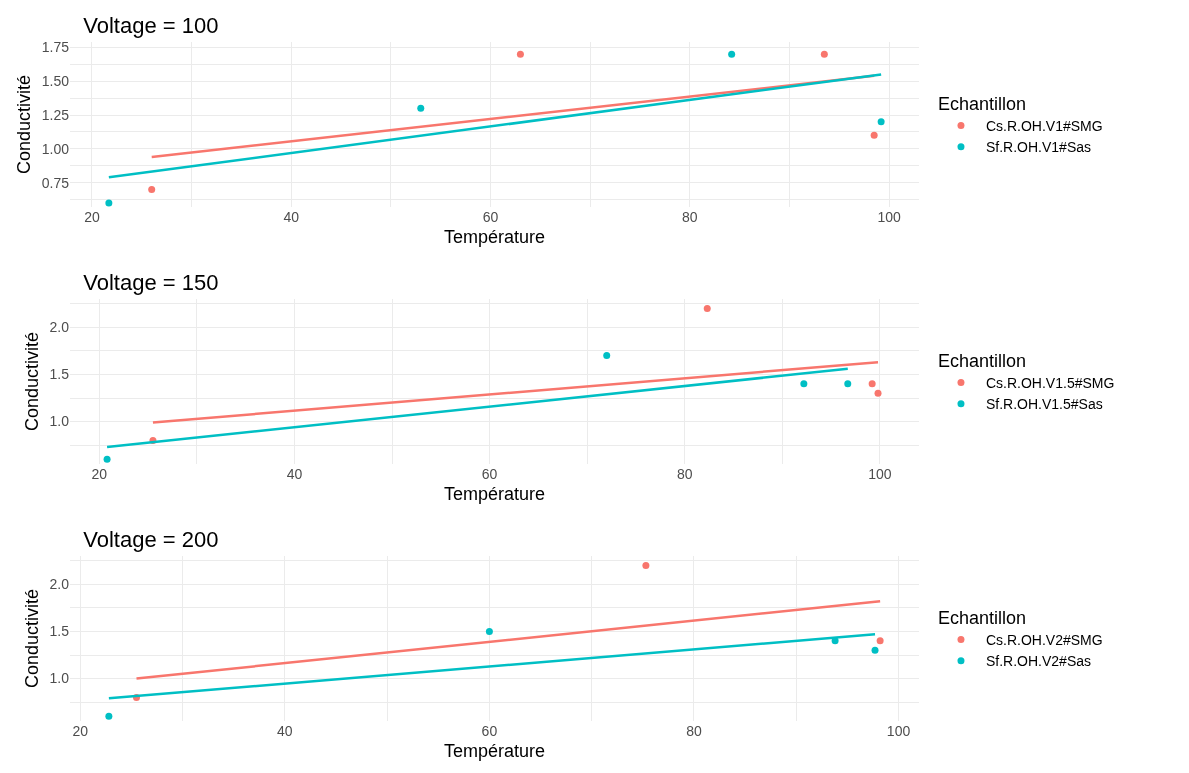 The height and width of the screenshot is (773, 1189). I want to click on legend-label: Sf.R.OH.V2#Sas, so click(1038, 661).